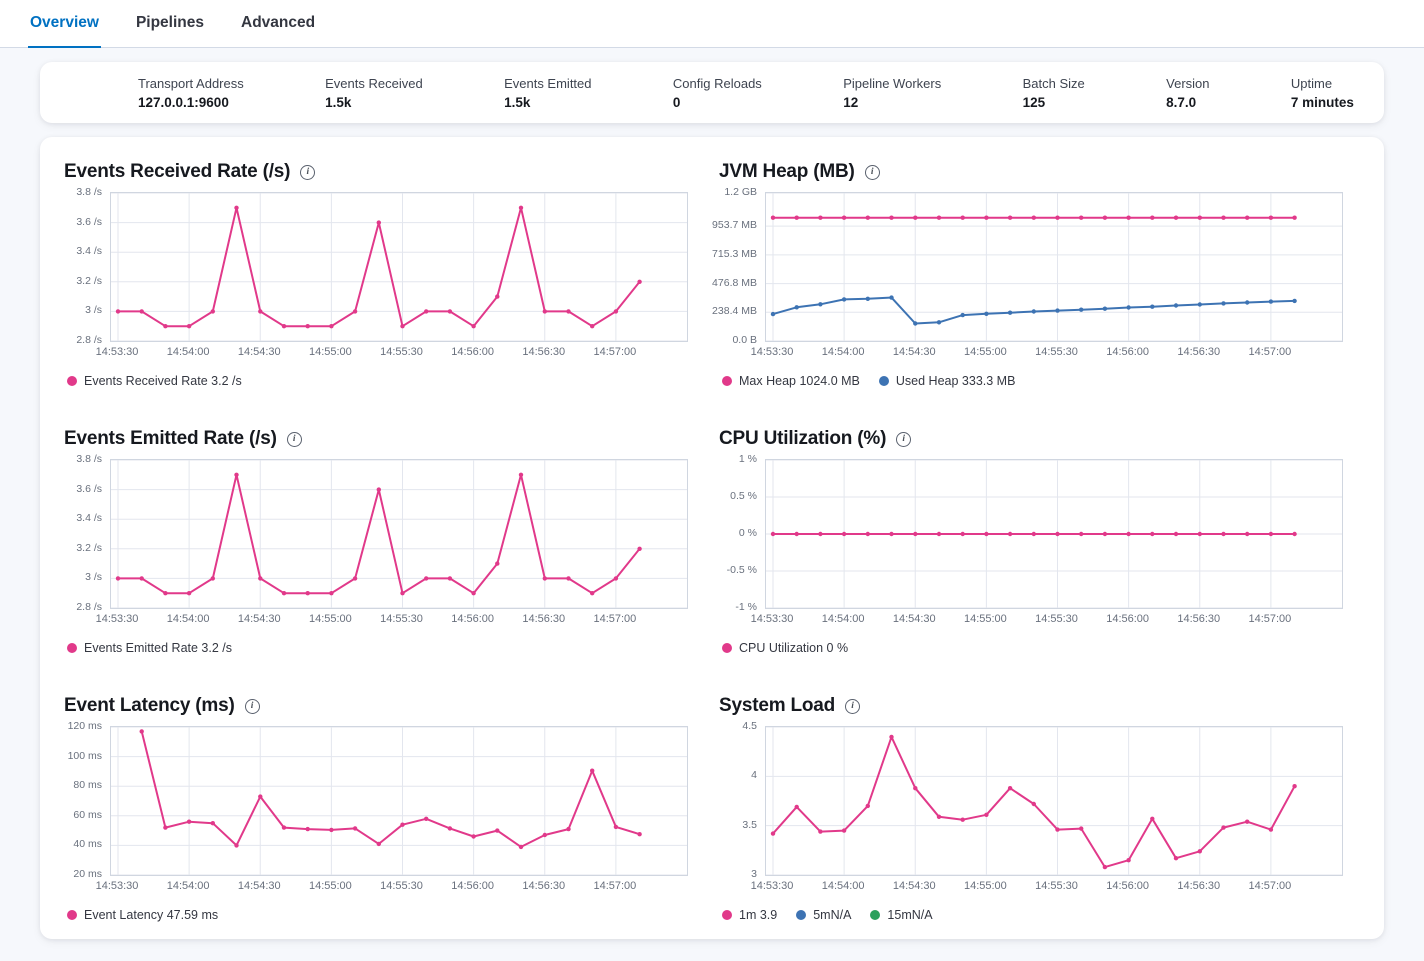  Describe the element at coordinates (823, 915) in the screenshot. I see `legend-item: 5mN/A` at that location.